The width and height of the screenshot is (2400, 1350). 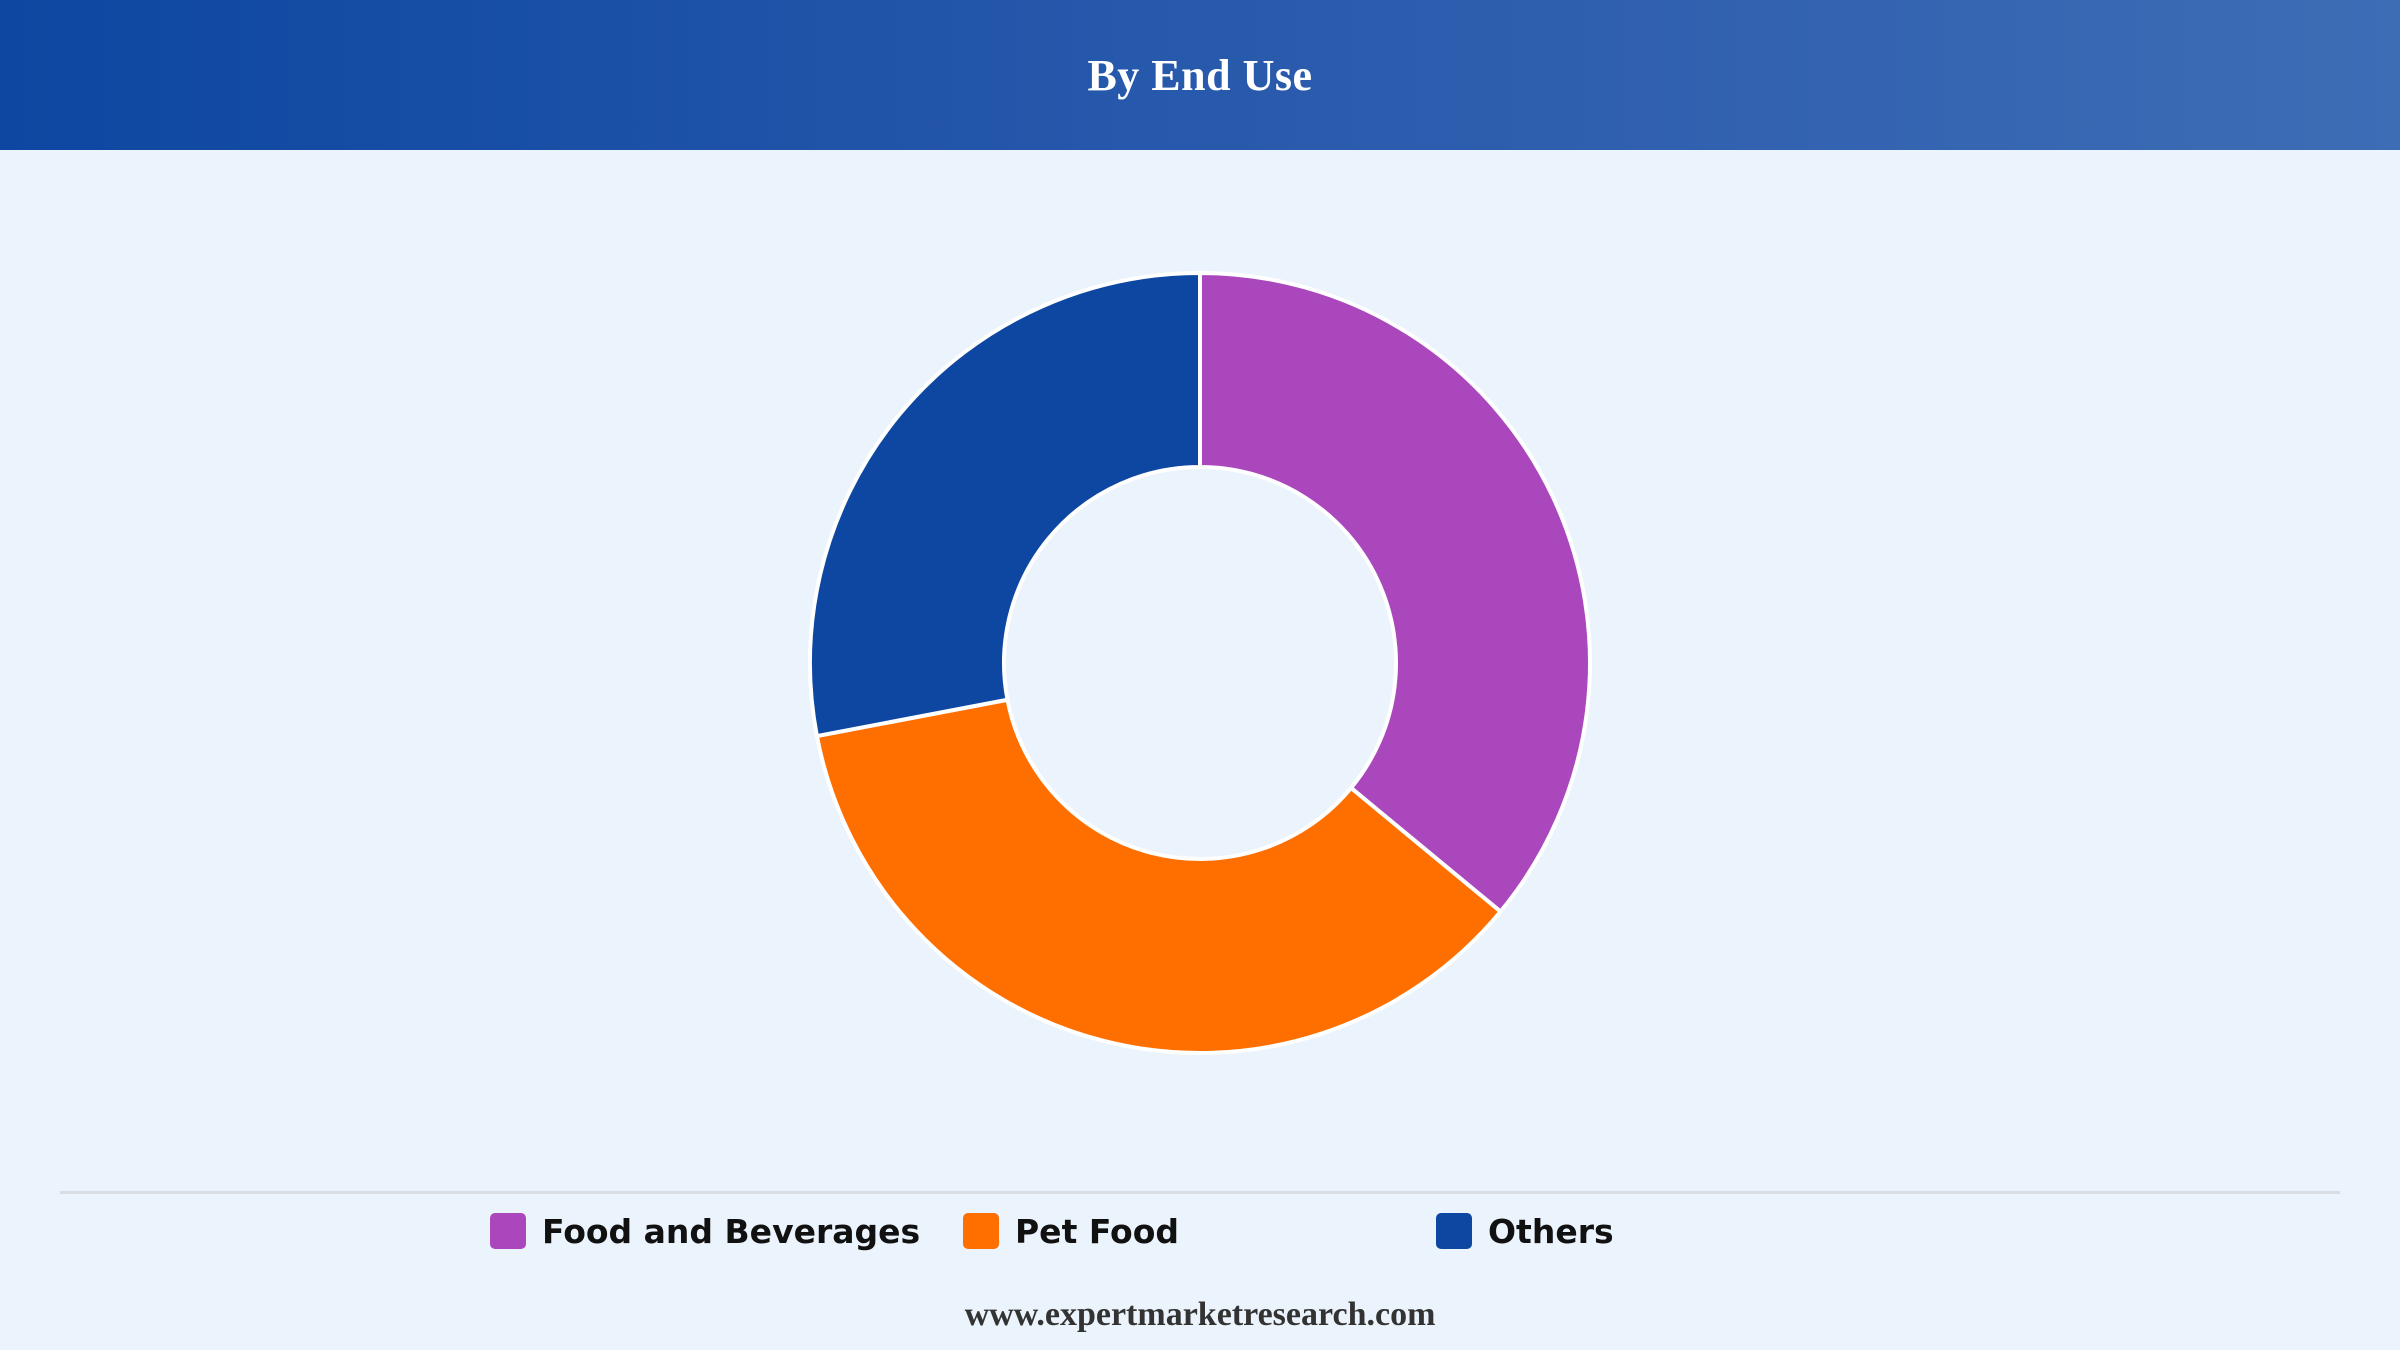 What do you see at coordinates (1200, 1314) in the screenshot?
I see `source-url: www.expertmarketresearch.com` at bounding box center [1200, 1314].